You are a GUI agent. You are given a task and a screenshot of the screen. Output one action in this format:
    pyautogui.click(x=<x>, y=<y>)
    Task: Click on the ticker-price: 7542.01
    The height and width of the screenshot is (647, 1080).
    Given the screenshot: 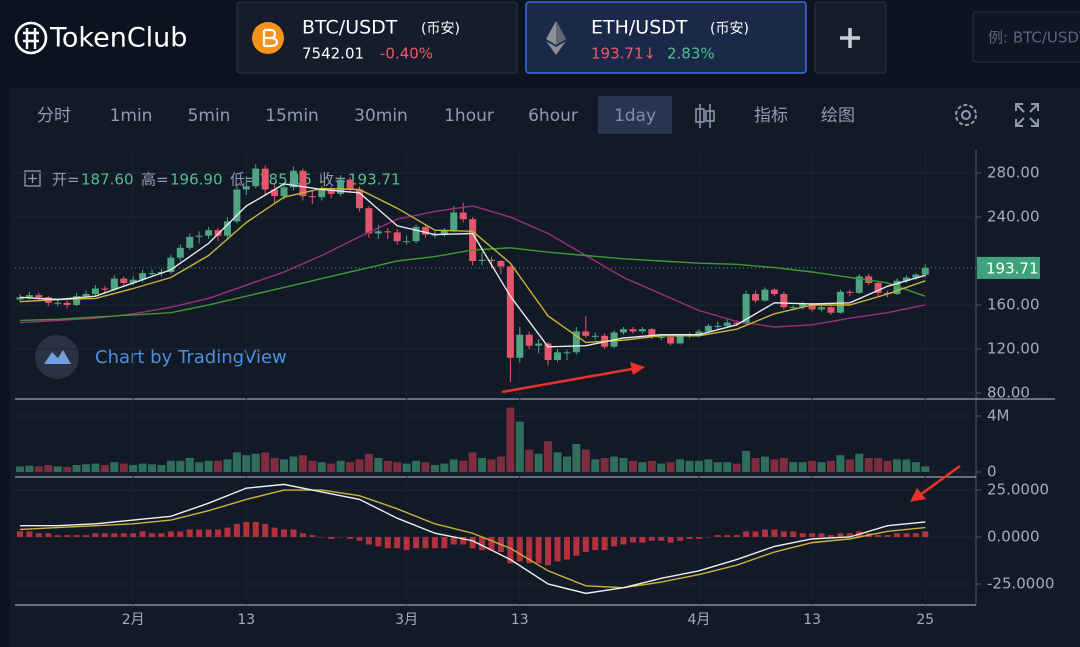 What is the action you would take?
    pyautogui.click(x=333, y=54)
    